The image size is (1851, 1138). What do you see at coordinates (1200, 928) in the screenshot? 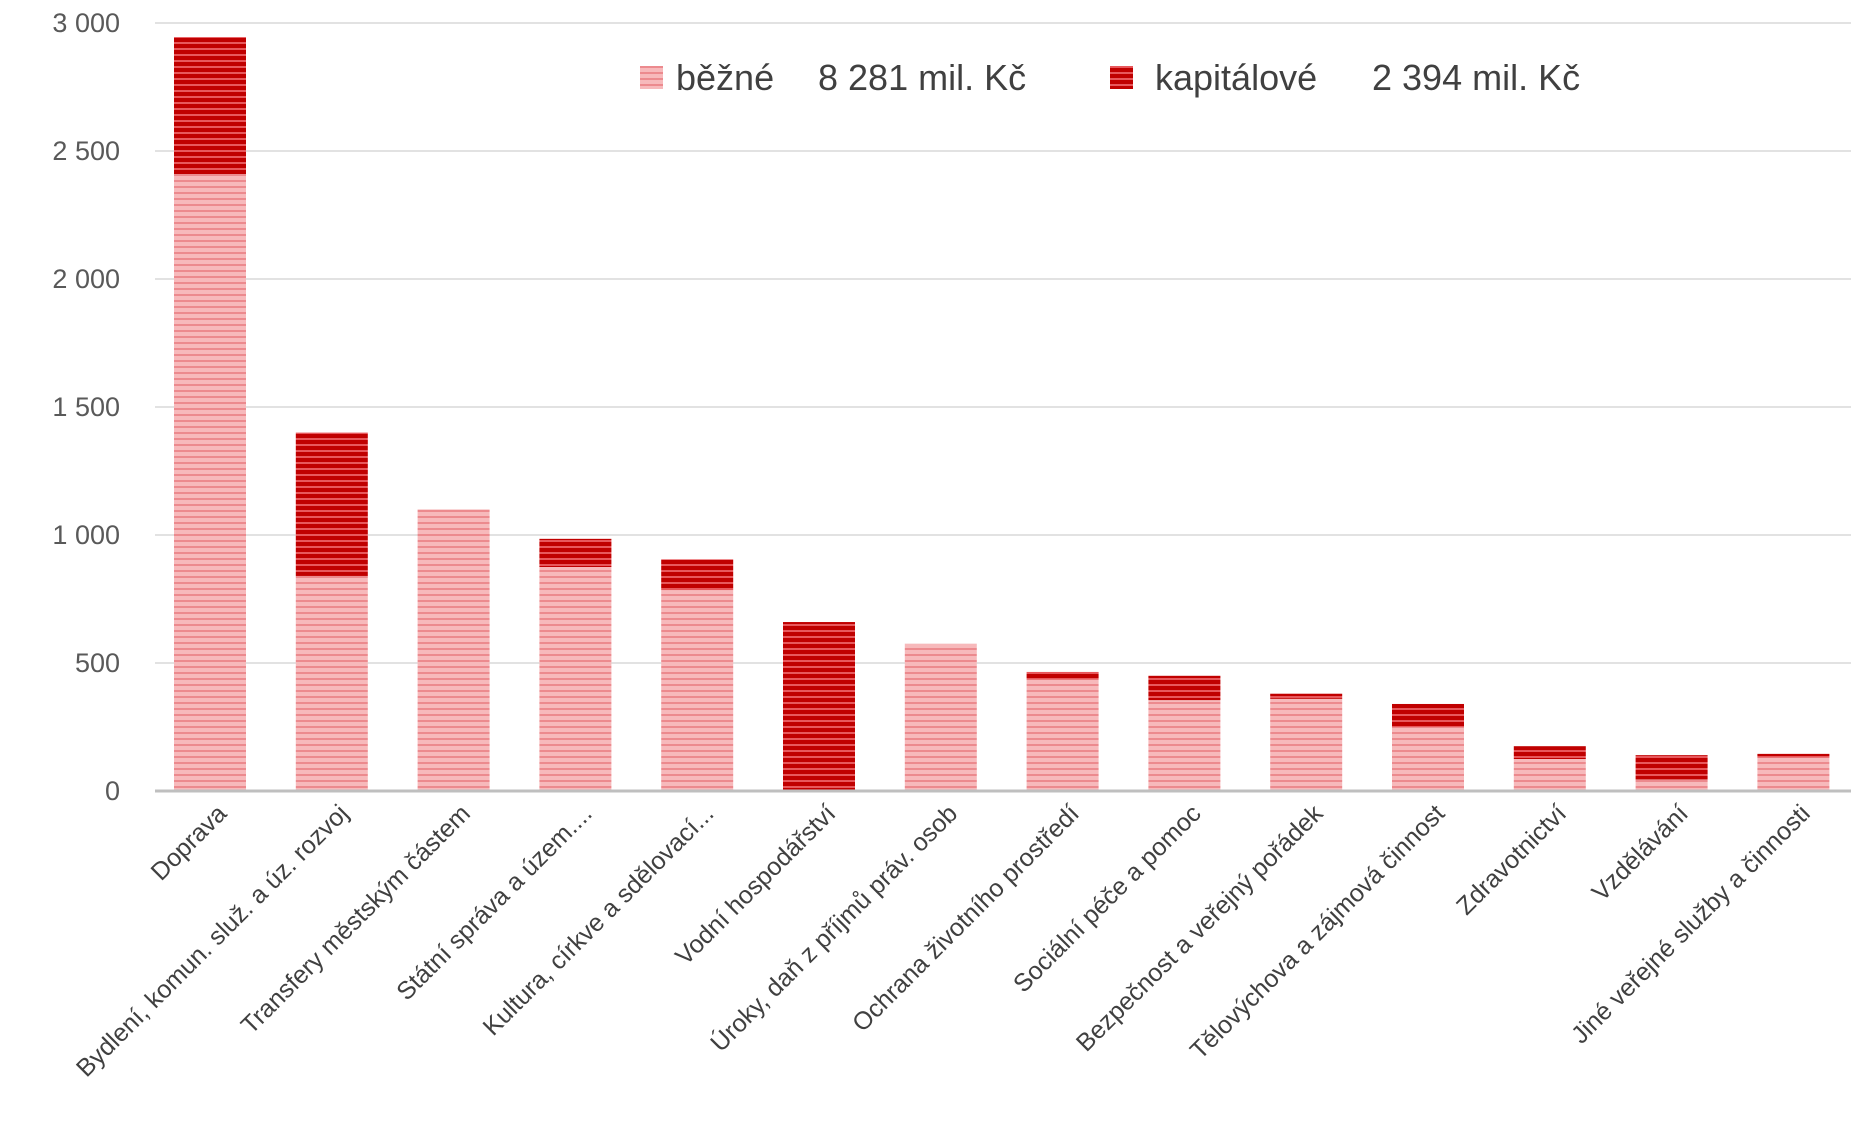
I see `x-tick-label: Bezpečnost a veřejný pořádek` at bounding box center [1200, 928].